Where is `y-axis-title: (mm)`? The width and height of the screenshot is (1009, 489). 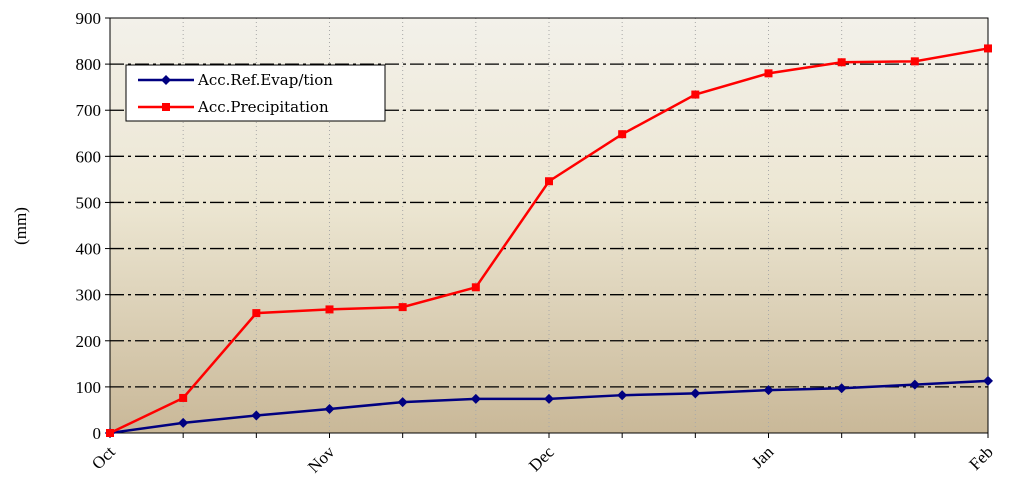 y-axis-title: (mm) is located at coordinates (20, 226).